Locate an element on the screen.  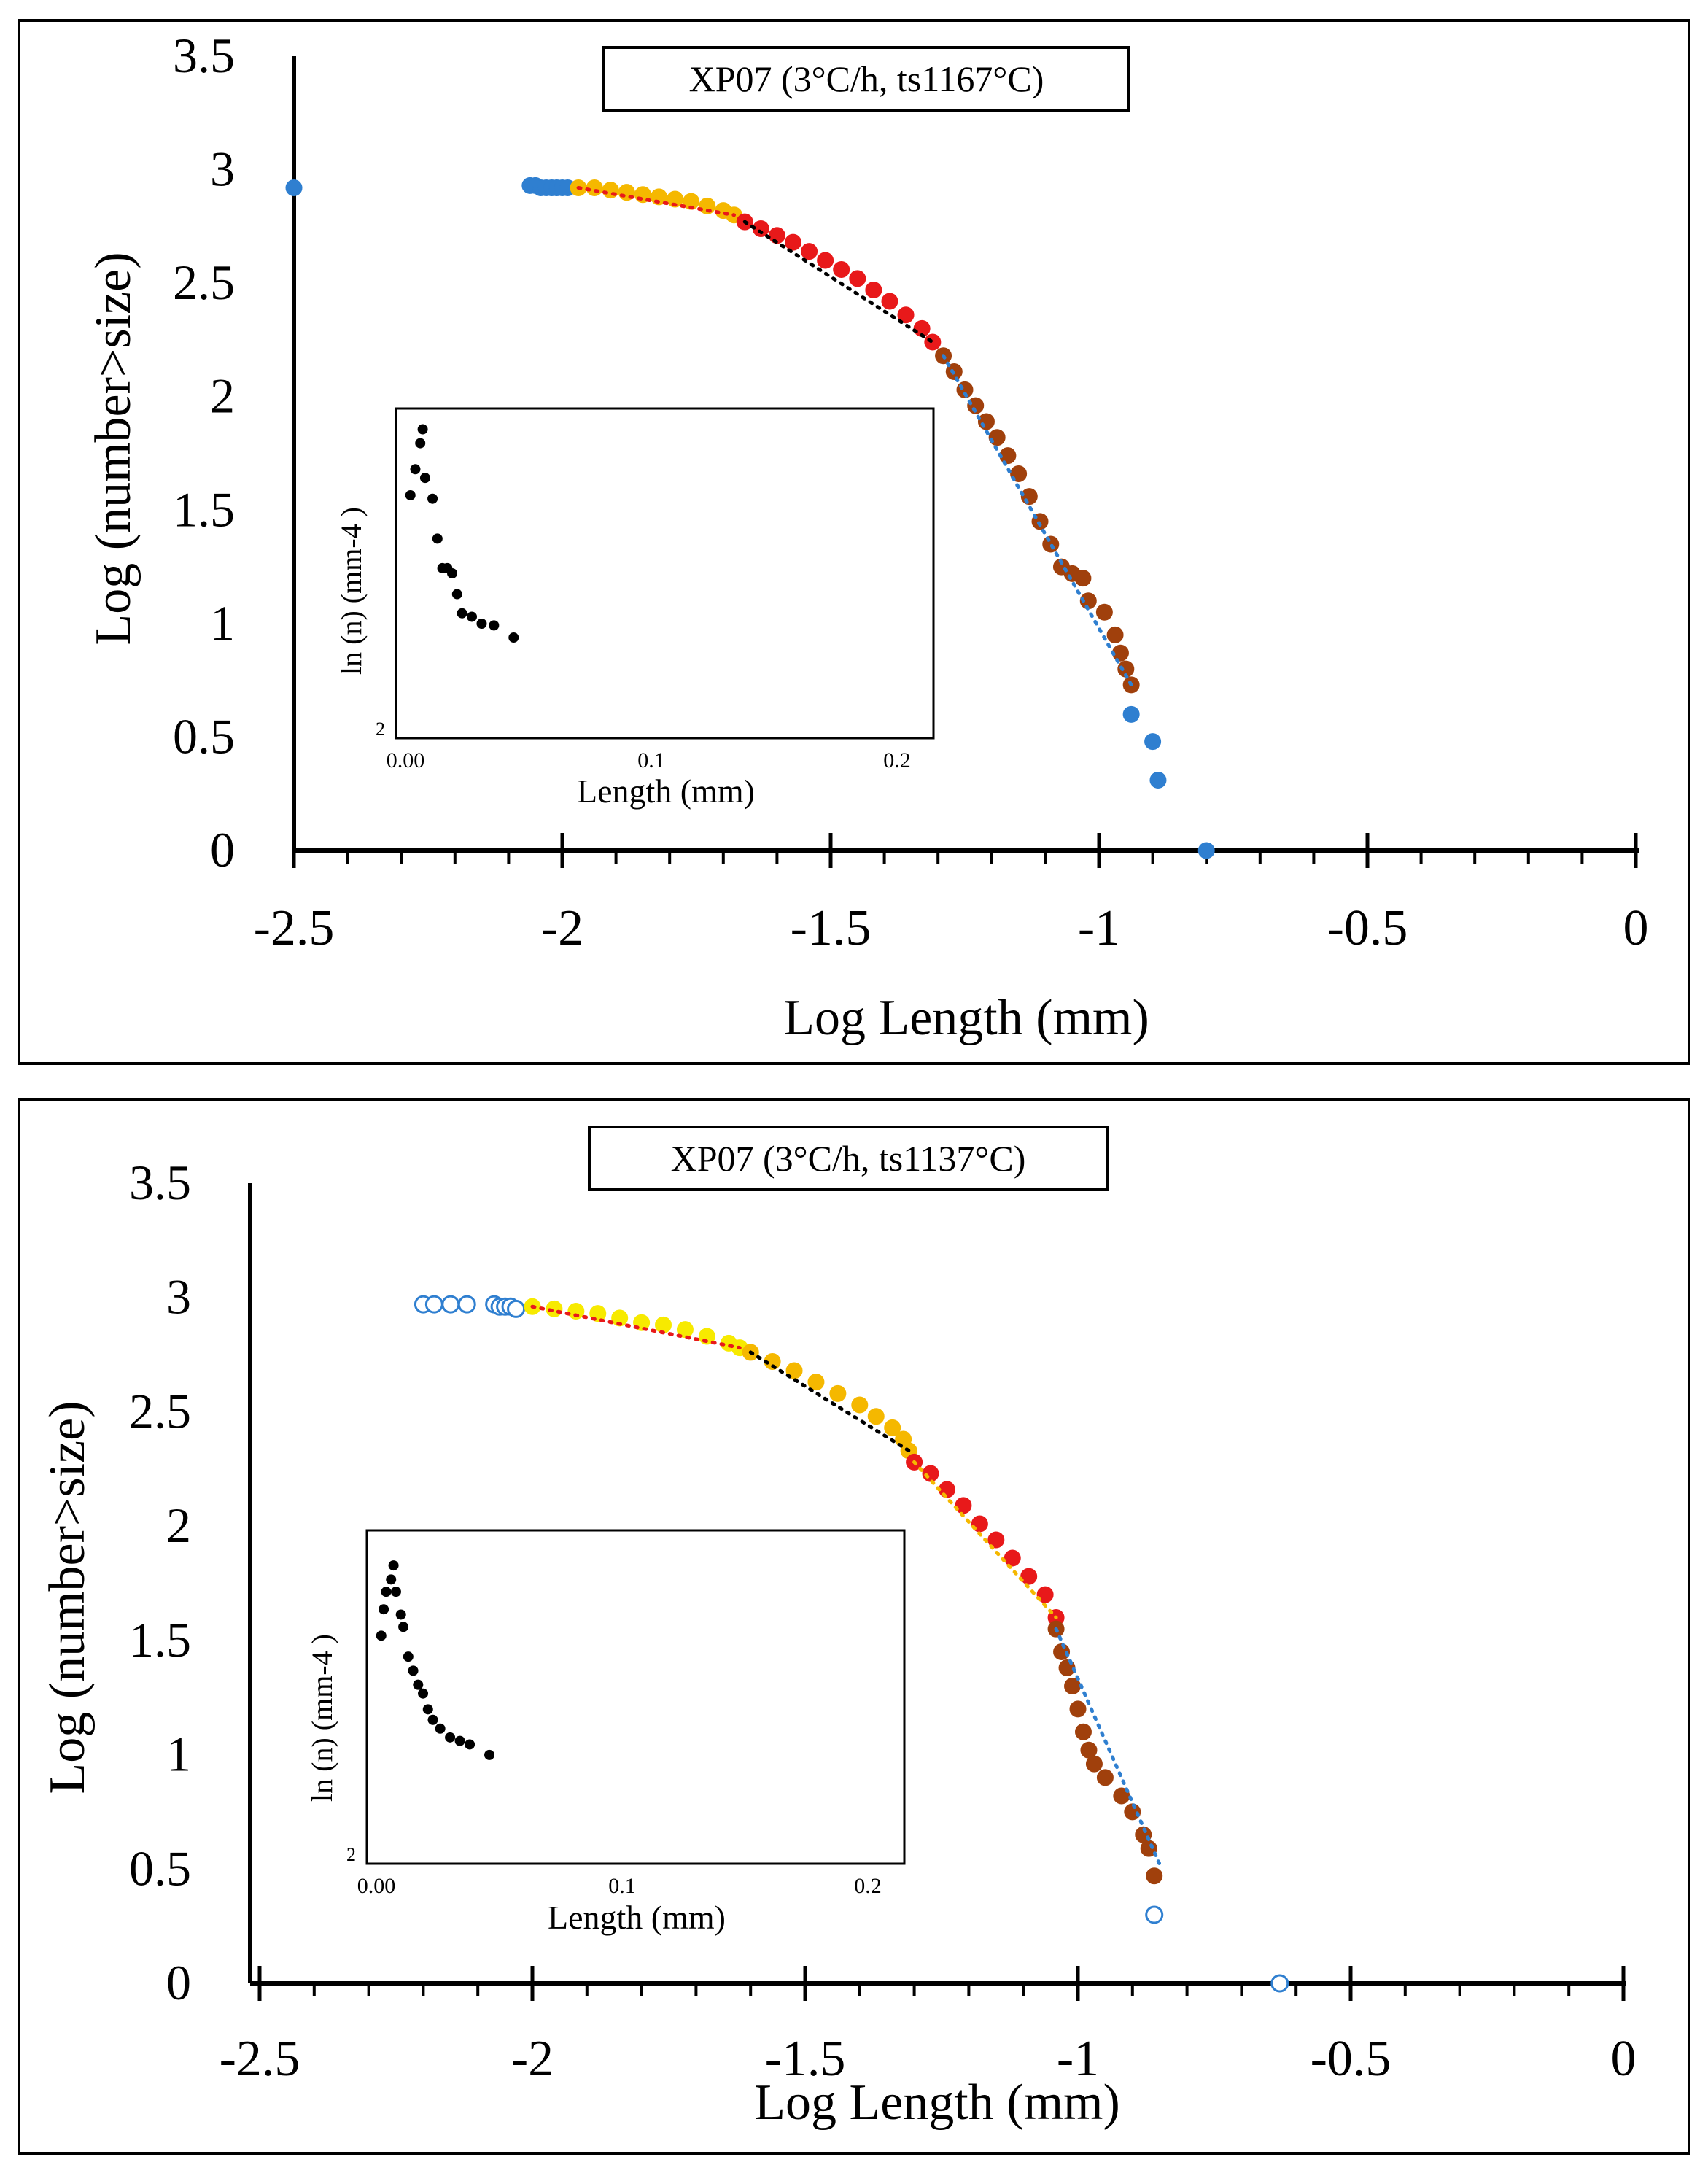
x-tick-label: 0 is located at coordinates (1624, 2059).